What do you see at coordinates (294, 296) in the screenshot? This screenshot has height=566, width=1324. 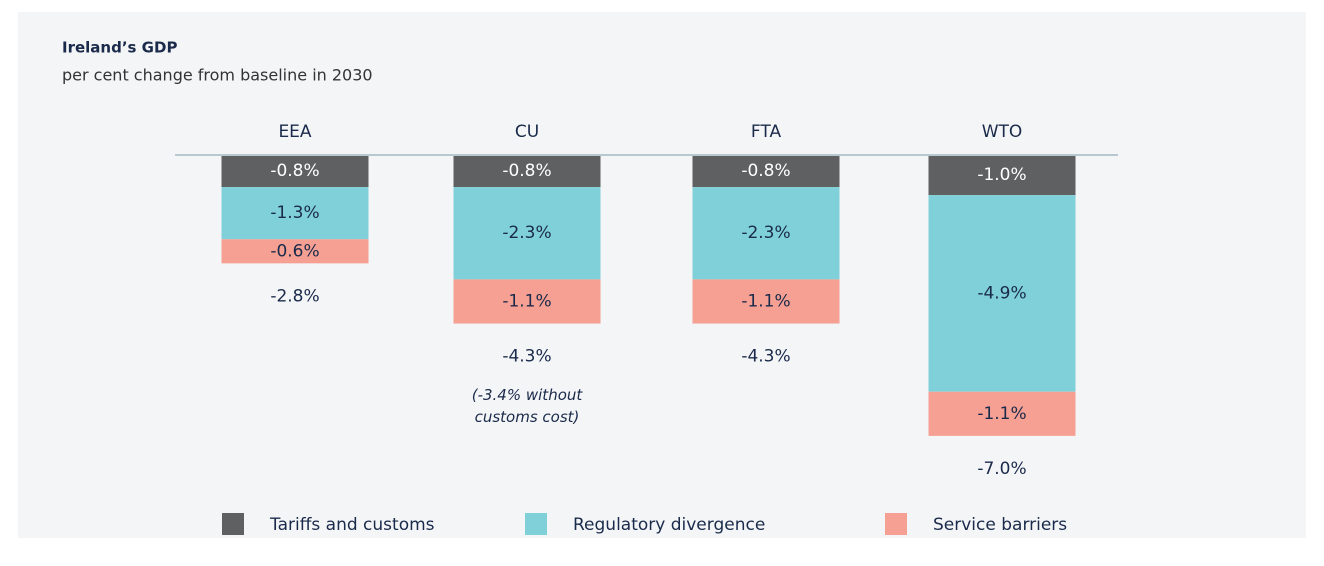 I see `total-label: -2.8%` at bounding box center [294, 296].